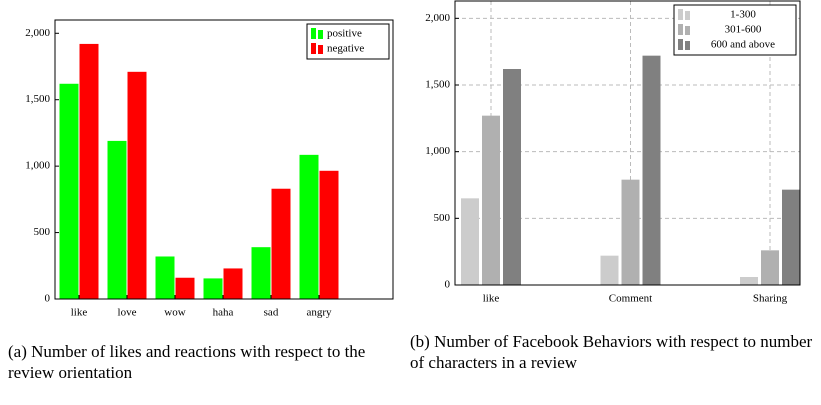 This screenshot has width=821, height=405. What do you see at coordinates (345, 49) in the screenshot?
I see `legend-label: negative` at bounding box center [345, 49].